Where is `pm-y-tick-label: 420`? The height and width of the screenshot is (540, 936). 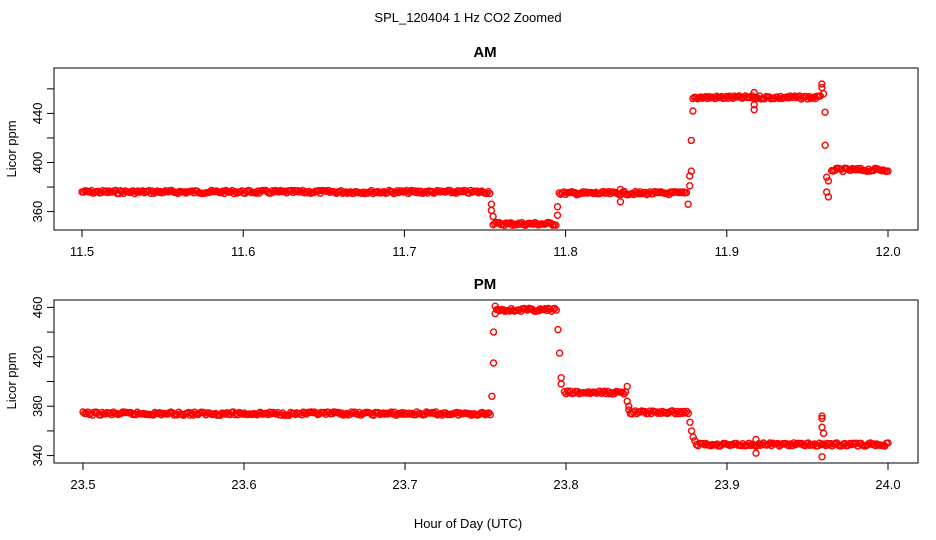 pm-y-tick-label: 420 is located at coordinates (37, 357).